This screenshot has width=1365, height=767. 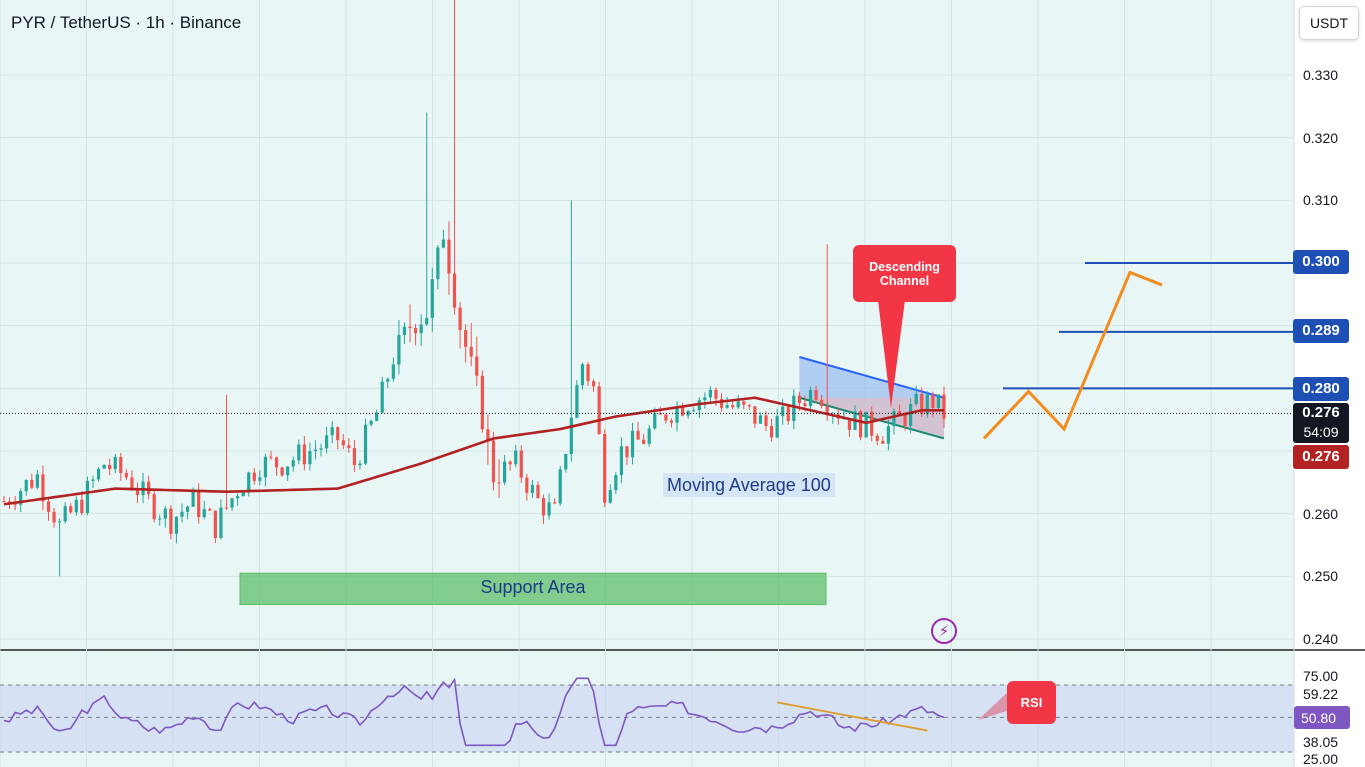 What do you see at coordinates (1320, 639) in the screenshot?
I see `price-tick-label: 0.240` at bounding box center [1320, 639].